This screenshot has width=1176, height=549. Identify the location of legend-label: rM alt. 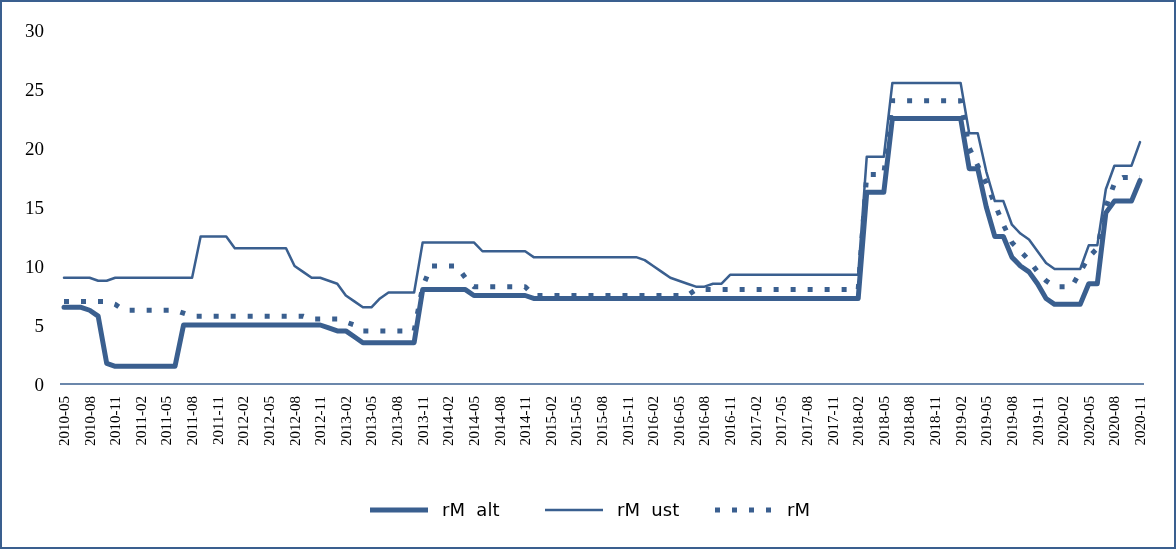
(471, 510).